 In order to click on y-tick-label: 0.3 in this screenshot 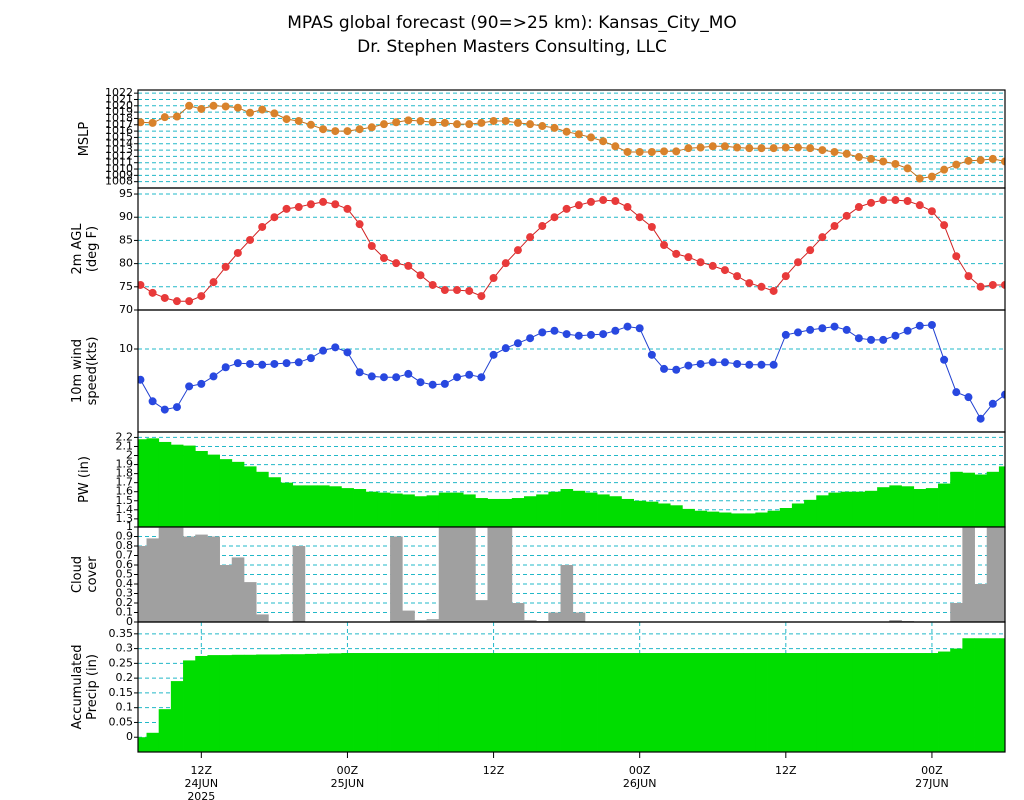, I will do `click(125, 648)`.